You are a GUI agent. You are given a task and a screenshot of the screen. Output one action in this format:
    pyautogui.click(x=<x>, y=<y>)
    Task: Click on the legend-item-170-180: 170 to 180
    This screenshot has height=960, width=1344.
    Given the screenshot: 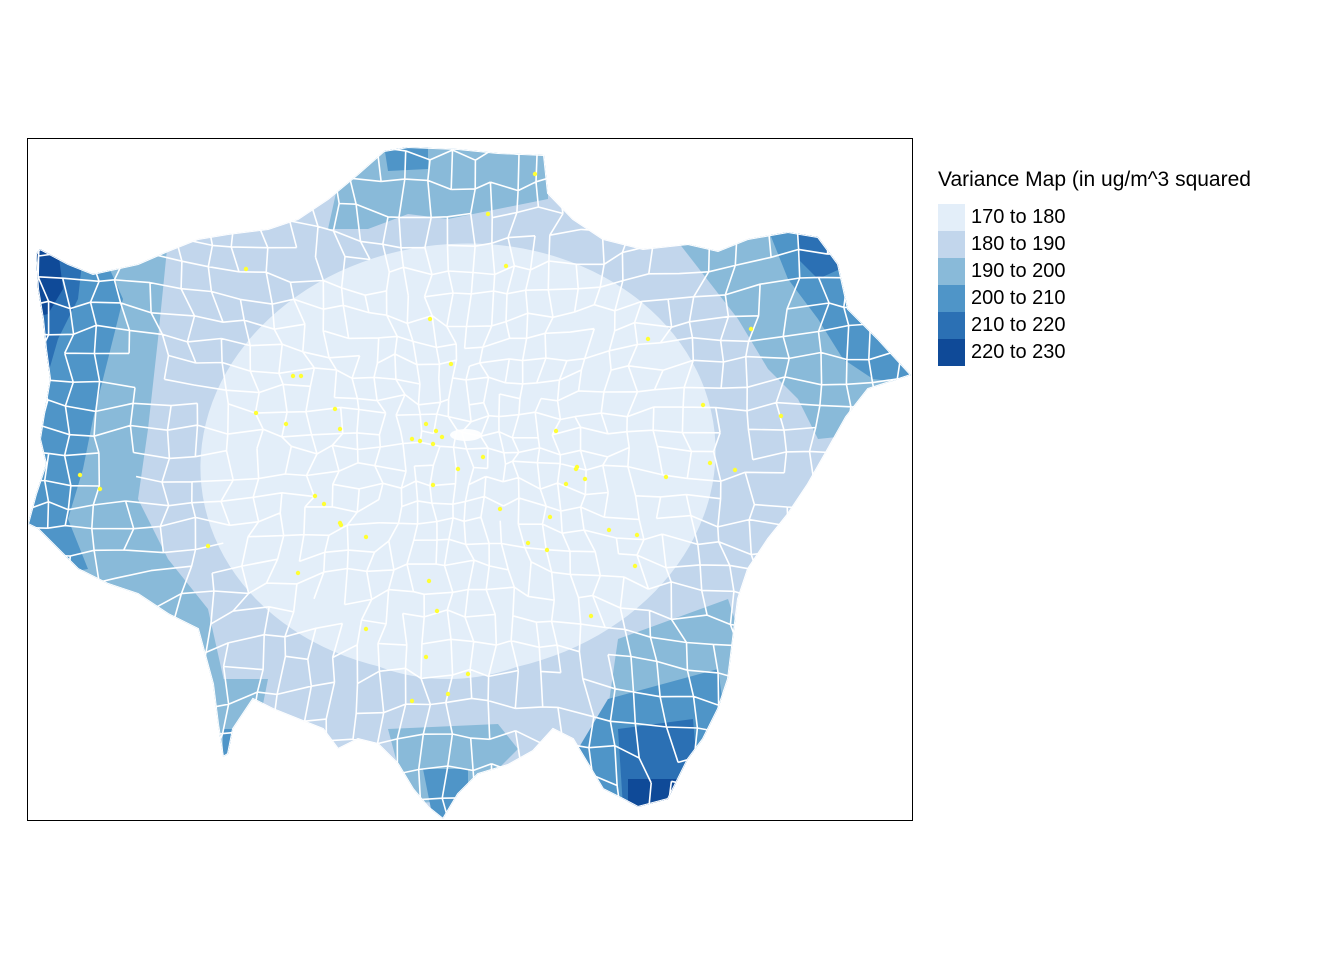 What is the action you would take?
    pyautogui.click(x=1094, y=217)
    